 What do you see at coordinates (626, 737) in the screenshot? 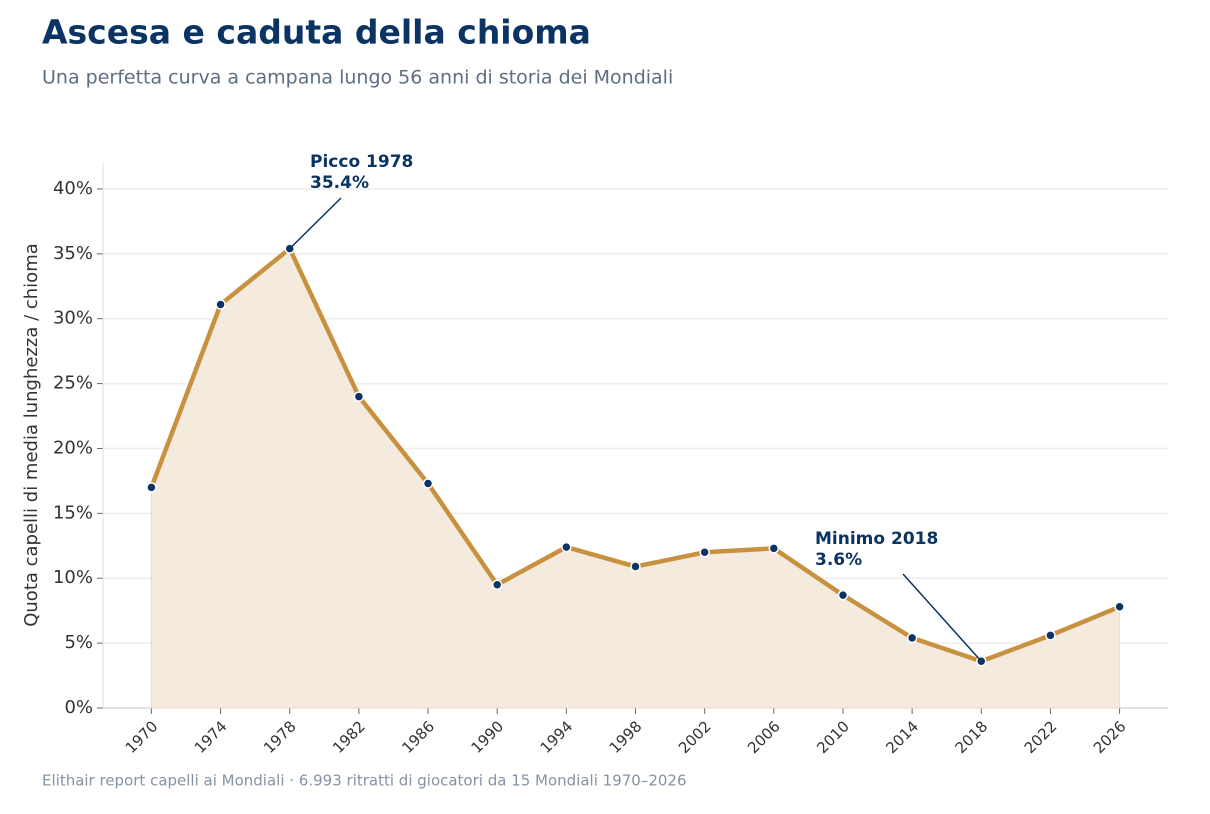
I see `x-tick-label: 1998` at bounding box center [626, 737].